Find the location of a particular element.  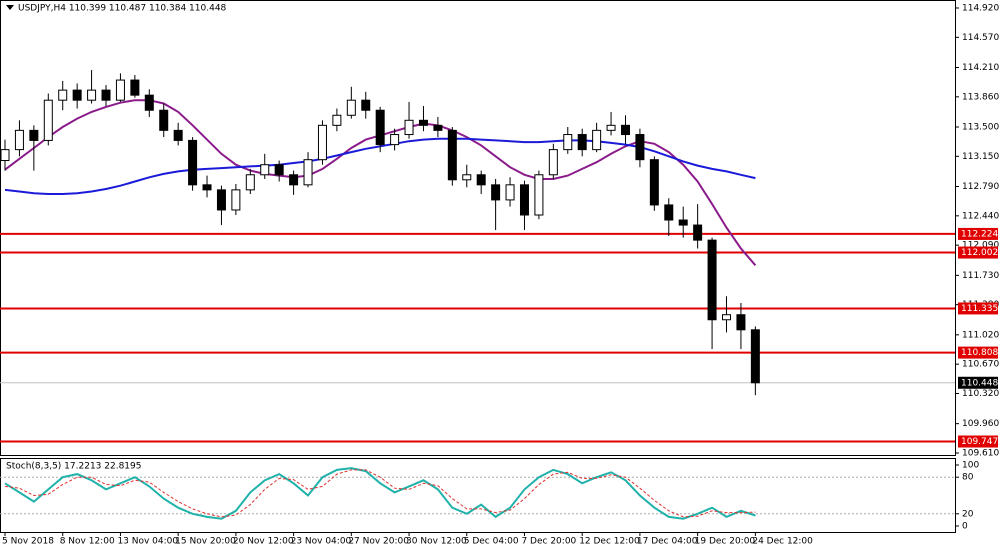

y-tick-label: 109.960 is located at coordinates (980, 424).